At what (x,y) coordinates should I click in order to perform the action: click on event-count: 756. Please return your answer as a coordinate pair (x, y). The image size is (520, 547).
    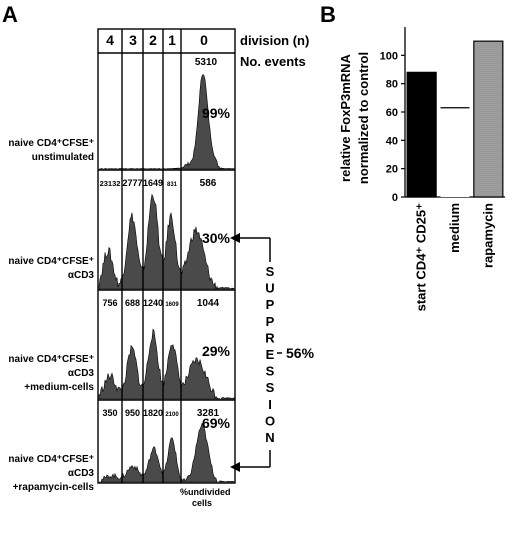
    Looking at the image, I should click on (109, 303).